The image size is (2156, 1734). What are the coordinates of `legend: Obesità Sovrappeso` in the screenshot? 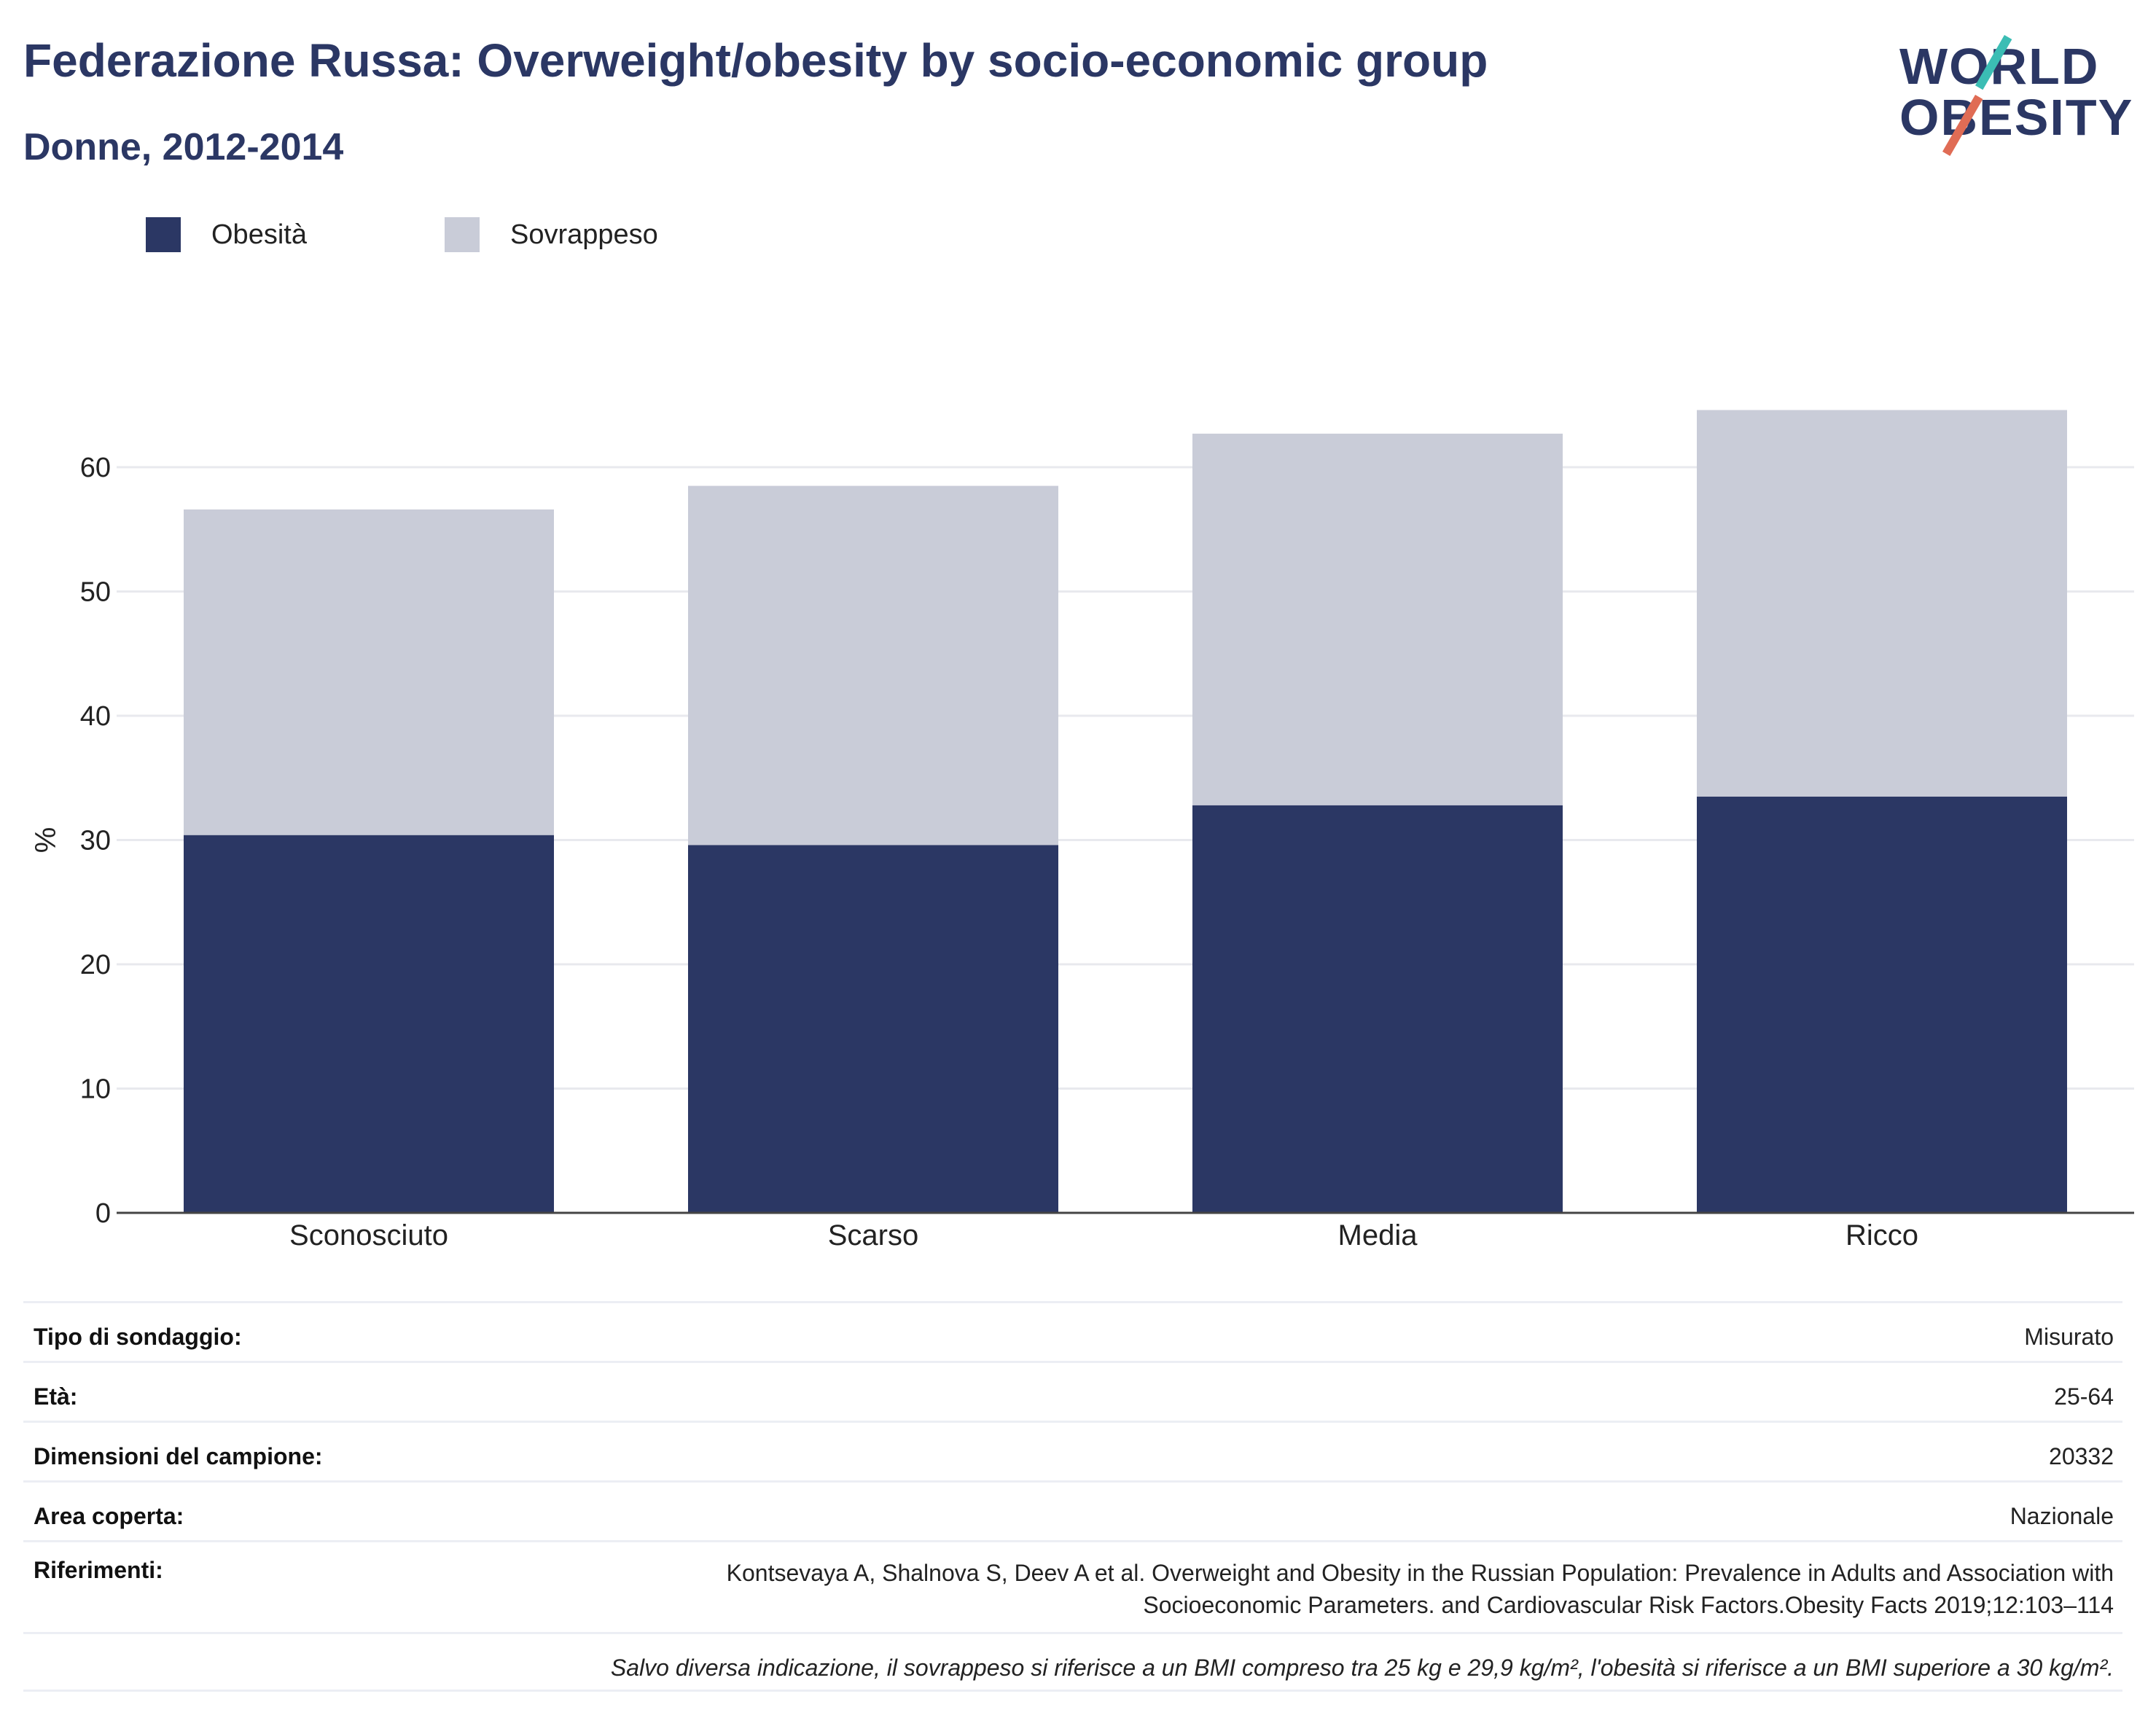 It's located at (444, 234).